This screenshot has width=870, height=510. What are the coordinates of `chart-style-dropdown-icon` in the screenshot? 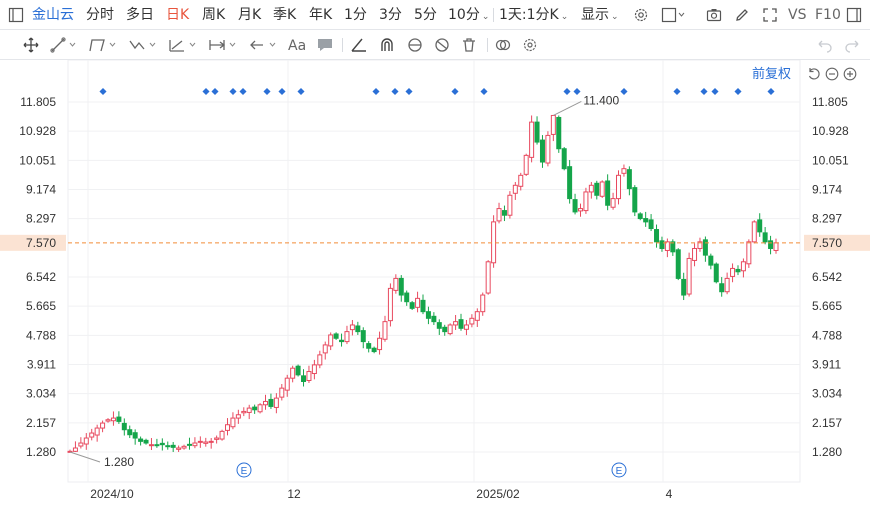 It's located at (673, 15).